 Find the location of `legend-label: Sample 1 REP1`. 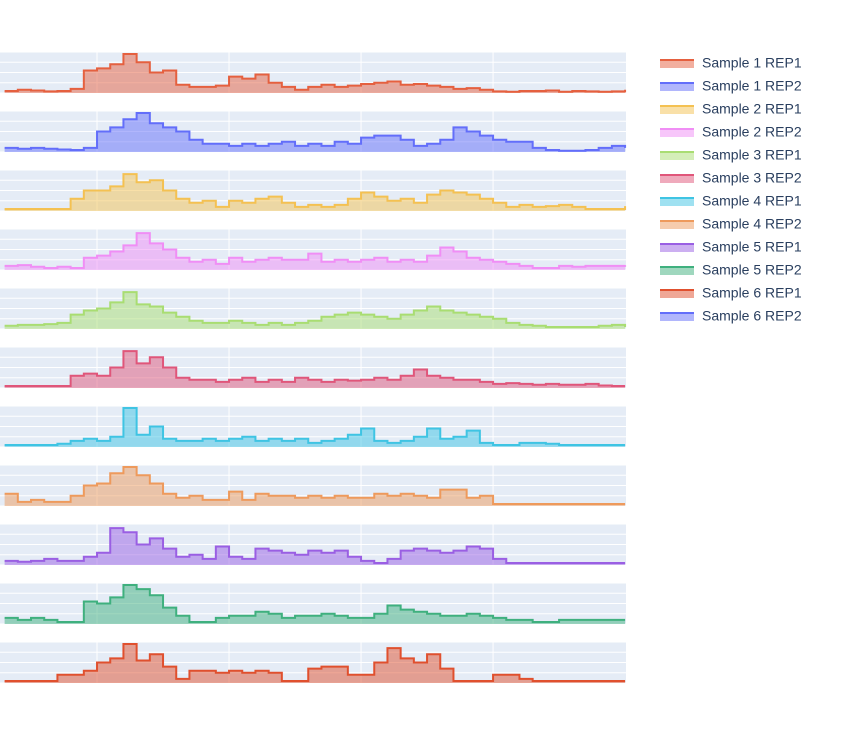

legend-label: Sample 1 REP1 is located at coordinates (752, 63).